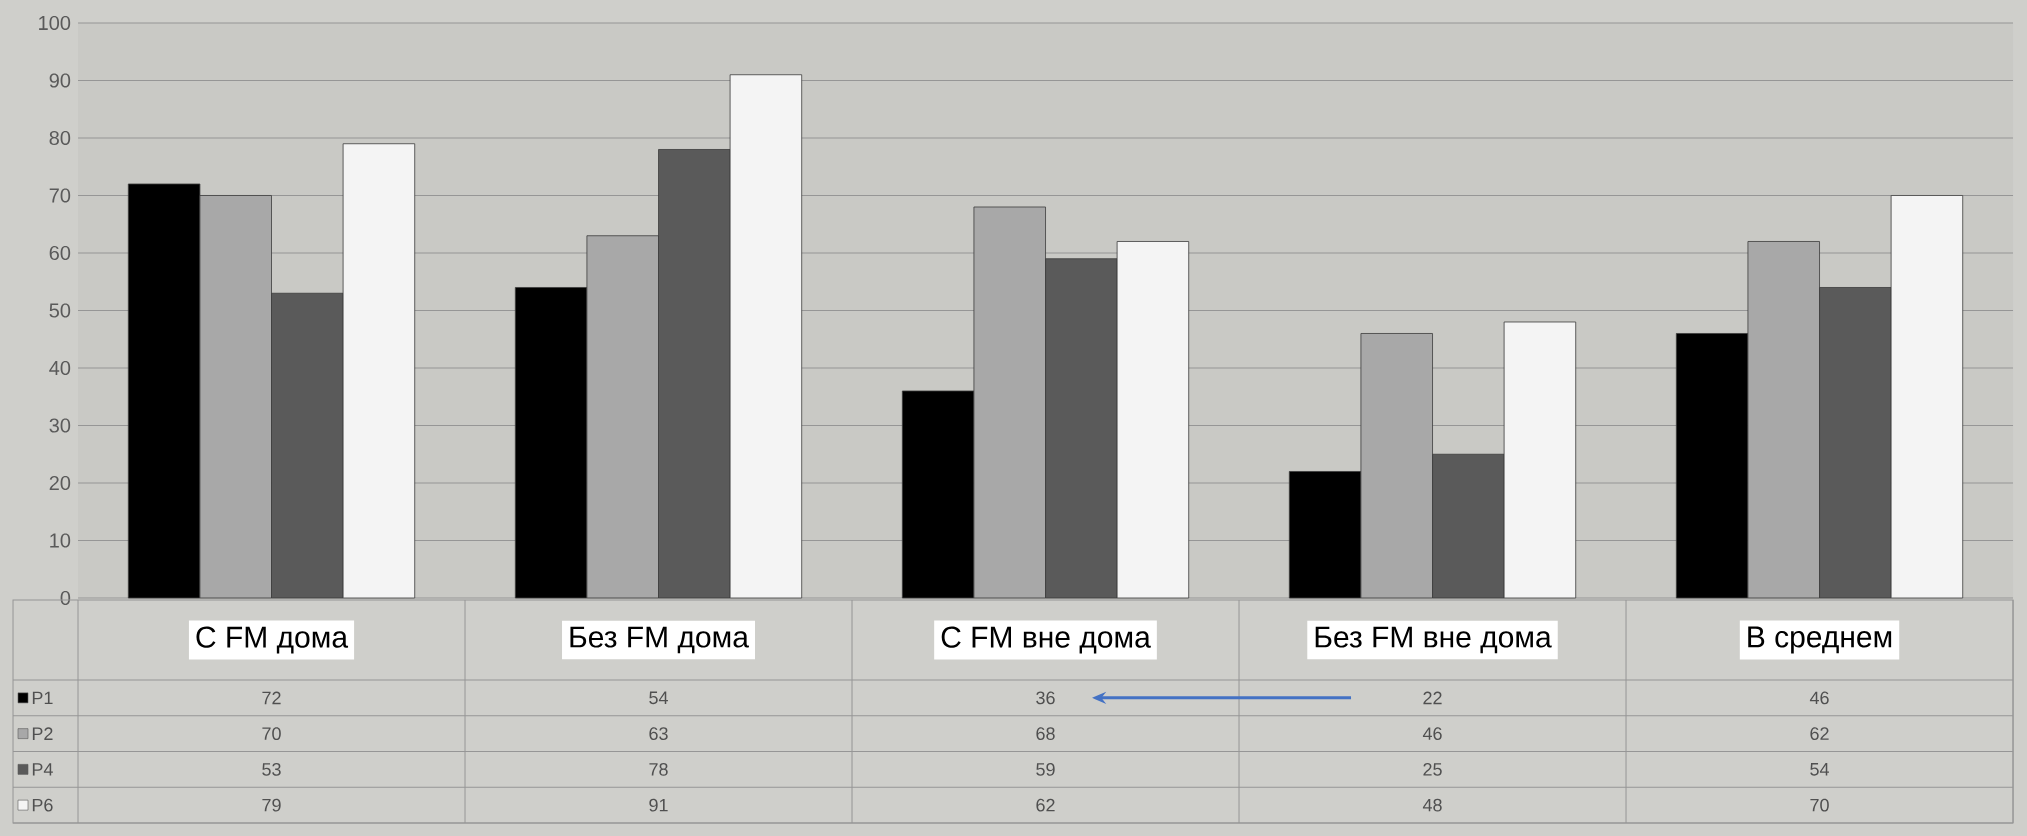  I want to click on legend-label: P2, so click(42, 733).